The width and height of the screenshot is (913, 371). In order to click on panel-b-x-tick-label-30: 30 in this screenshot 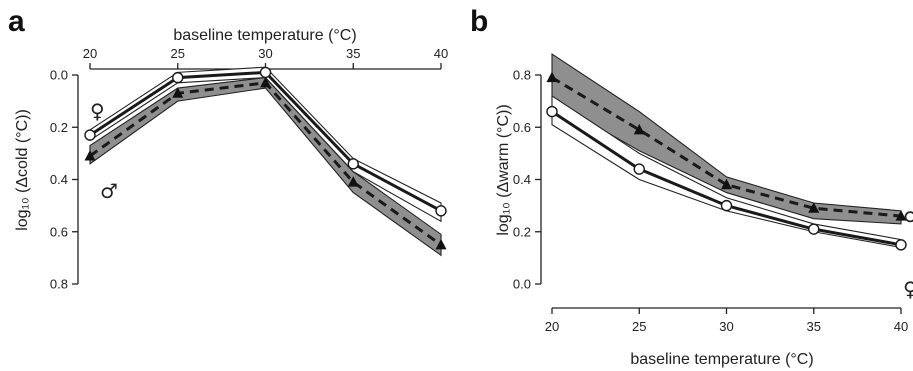, I will do `click(726, 326)`.